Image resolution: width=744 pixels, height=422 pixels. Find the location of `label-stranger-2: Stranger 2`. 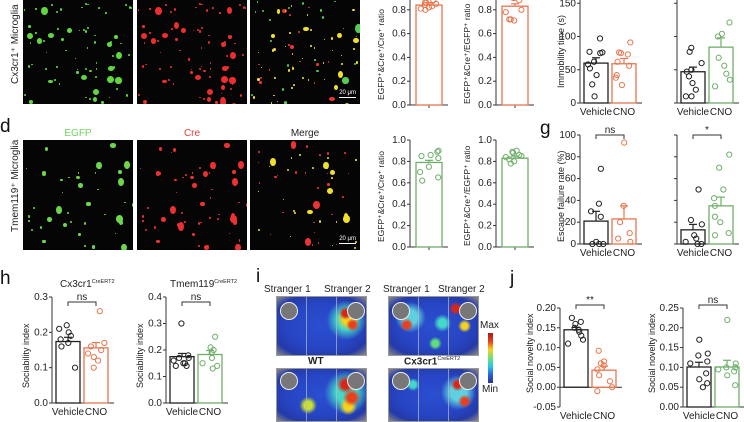

label-stranger-2: Stranger 2 is located at coordinates (461, 289).